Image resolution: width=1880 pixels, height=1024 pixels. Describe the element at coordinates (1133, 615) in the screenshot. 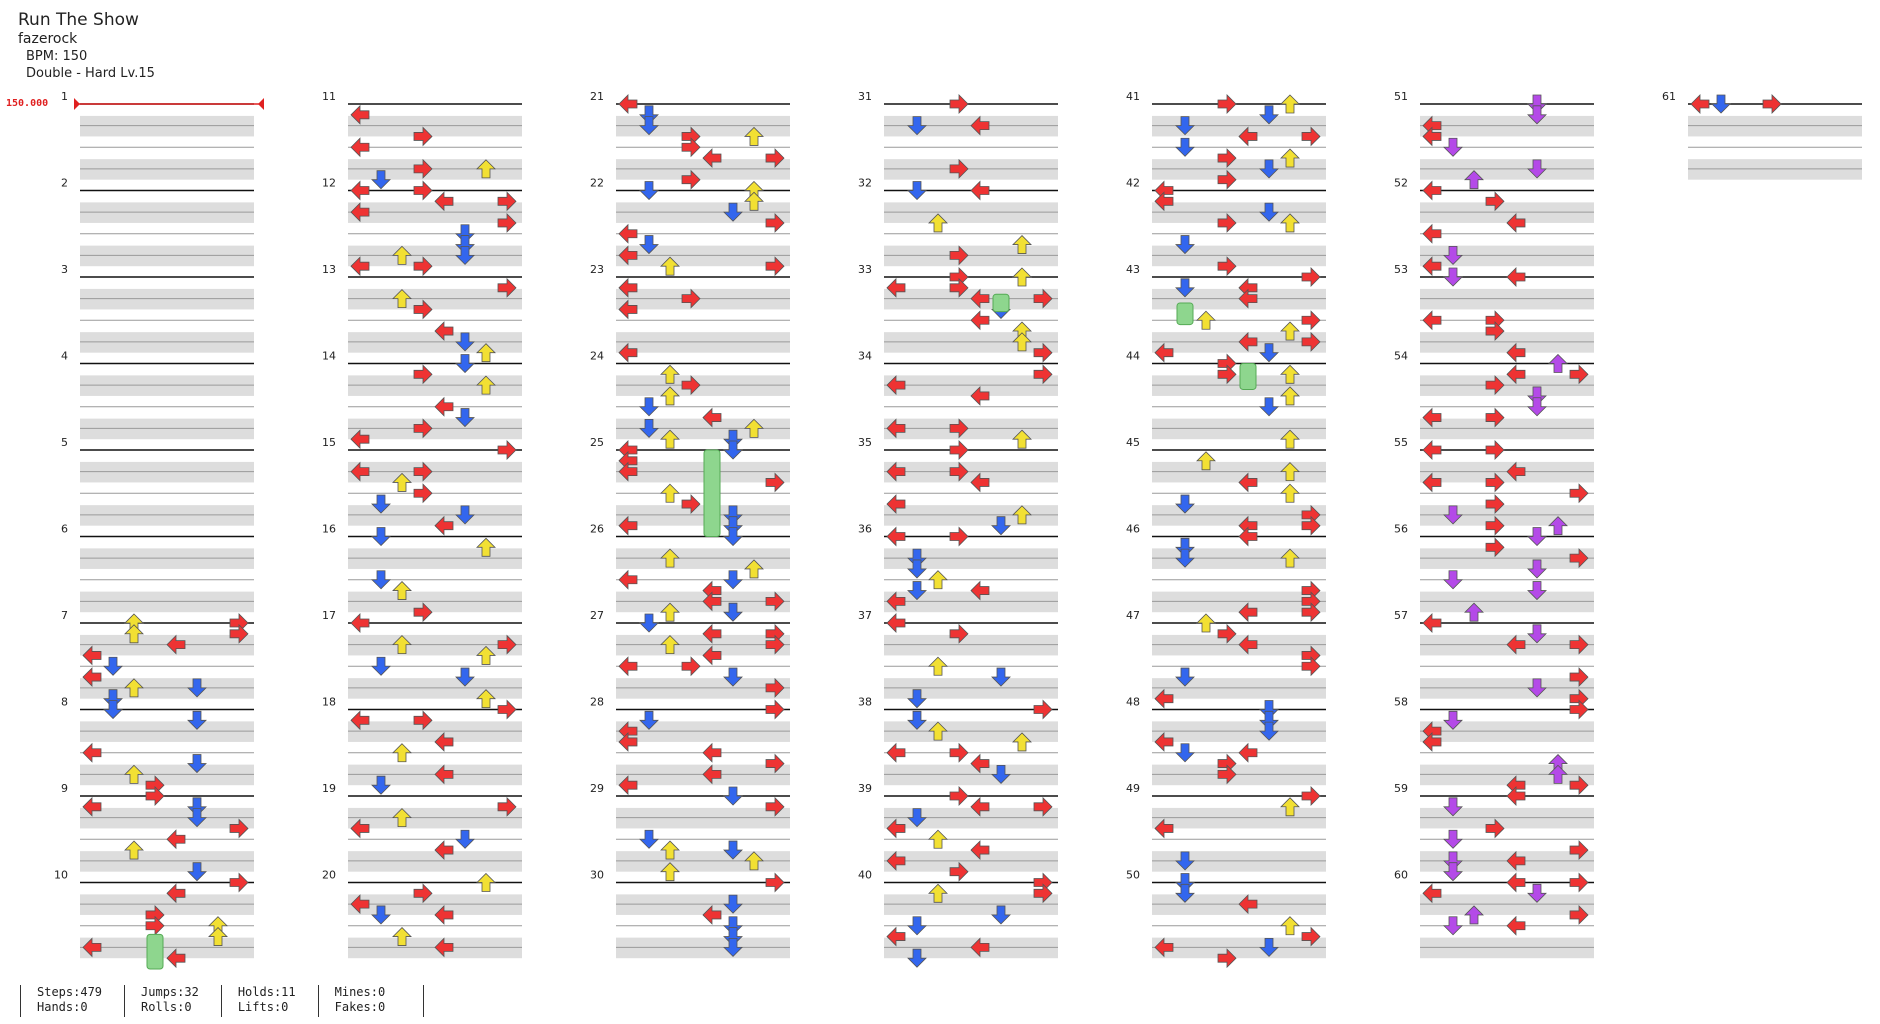

I see `measure-number: 47` at that location.